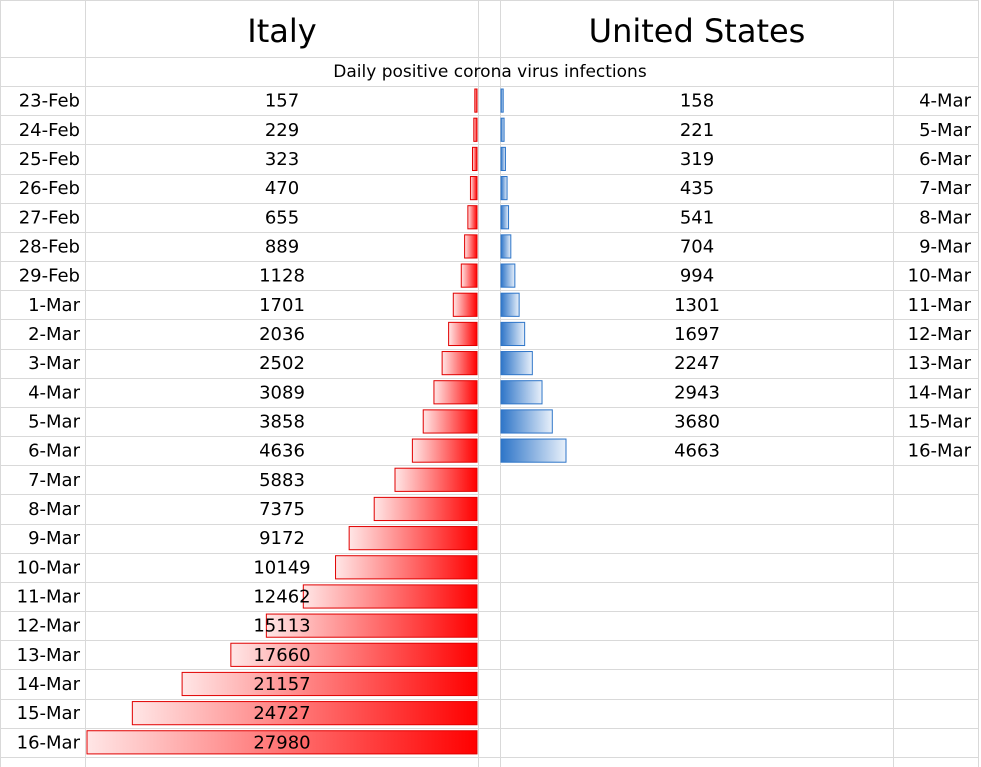 Image resolution: width=981 pixels, height=767 pixels. Describe the element at coordinates (697, 246) in the screenshot. I see `value-cell: 704` at that location.